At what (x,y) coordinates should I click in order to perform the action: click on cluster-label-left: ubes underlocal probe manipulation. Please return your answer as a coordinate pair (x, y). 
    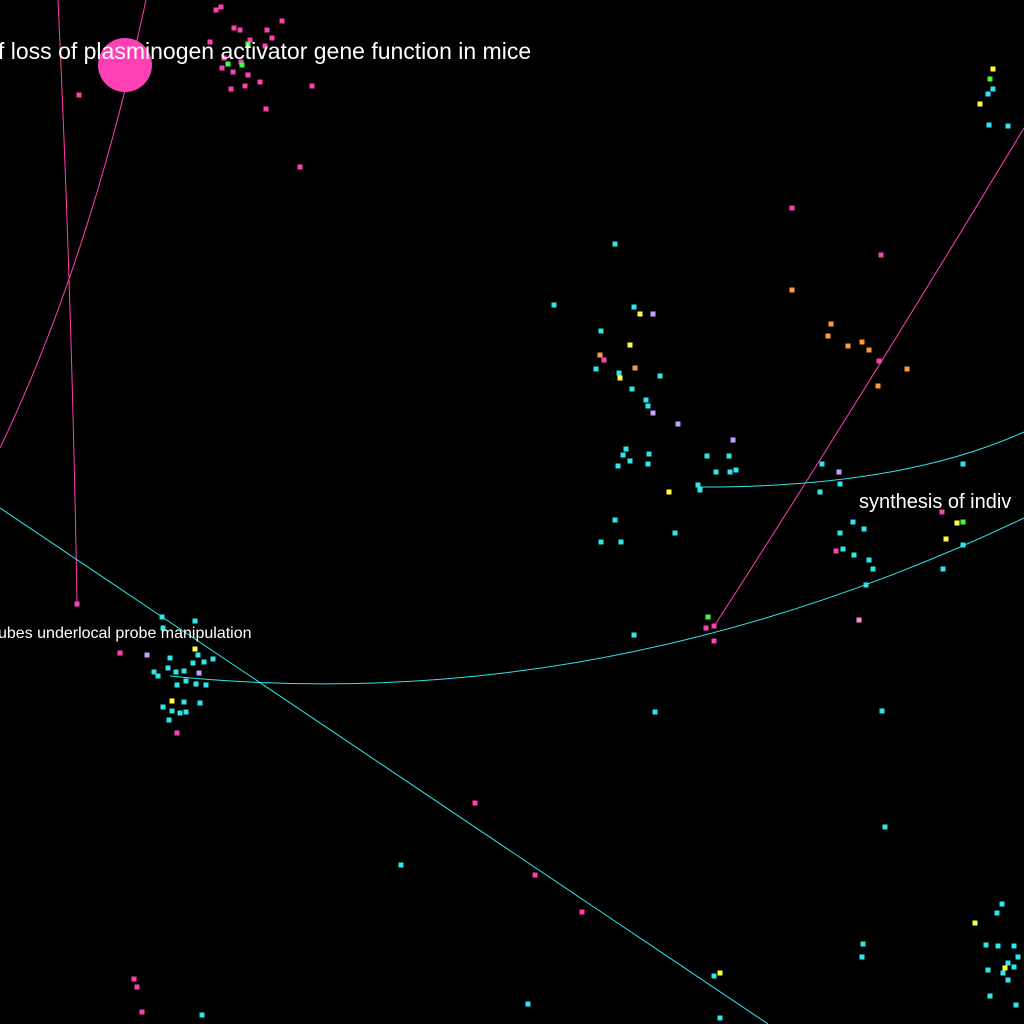
    Looking at the image, I should click on (126, 633).